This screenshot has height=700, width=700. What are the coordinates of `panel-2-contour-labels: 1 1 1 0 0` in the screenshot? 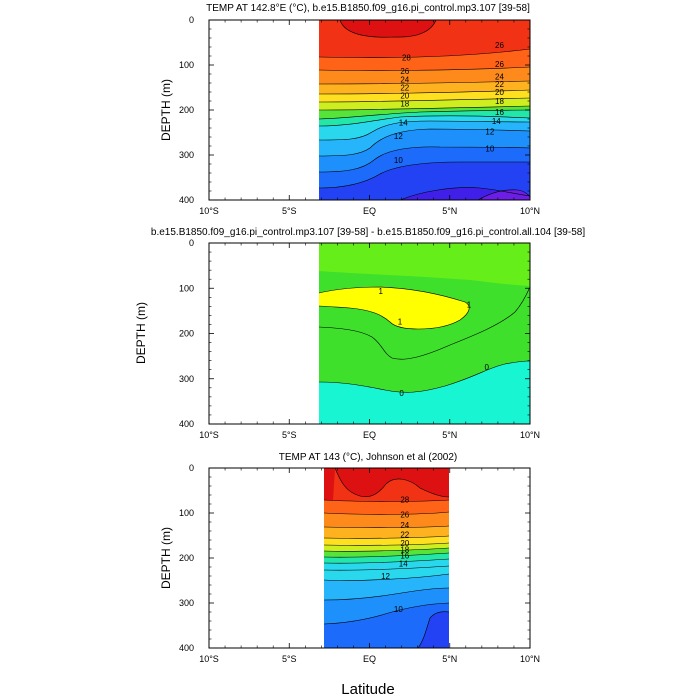 It's located at (434, 342).